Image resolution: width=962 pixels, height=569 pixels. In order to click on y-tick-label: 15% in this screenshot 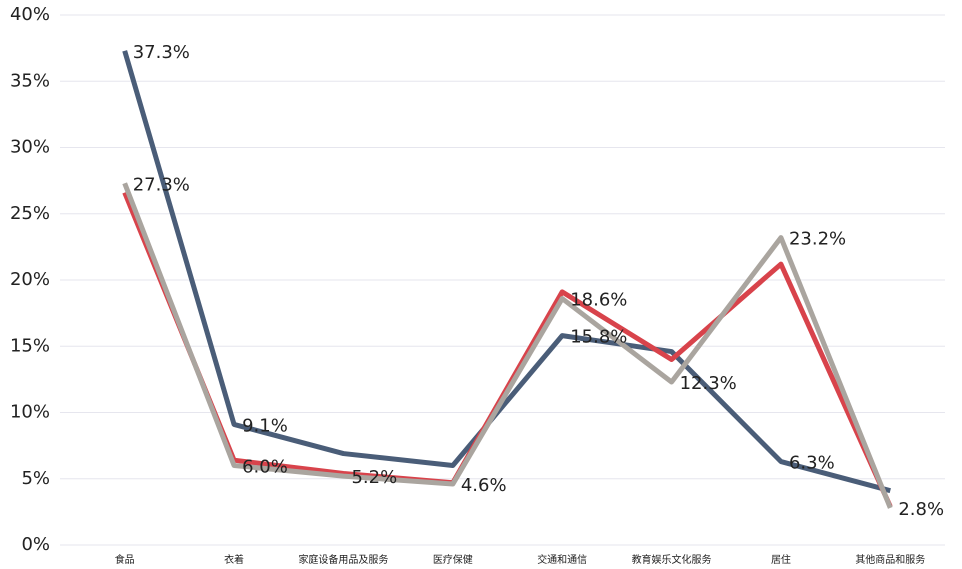, I will do `click(30, 345)`.